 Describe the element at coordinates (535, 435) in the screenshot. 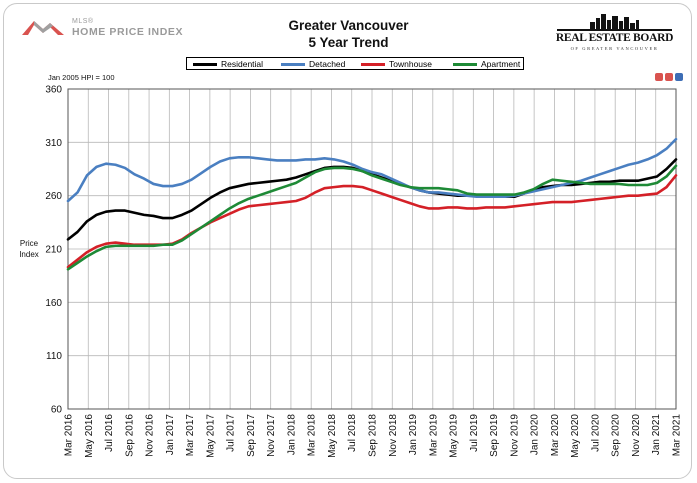

I see `x-tick-label: Jan 2020` at that location.